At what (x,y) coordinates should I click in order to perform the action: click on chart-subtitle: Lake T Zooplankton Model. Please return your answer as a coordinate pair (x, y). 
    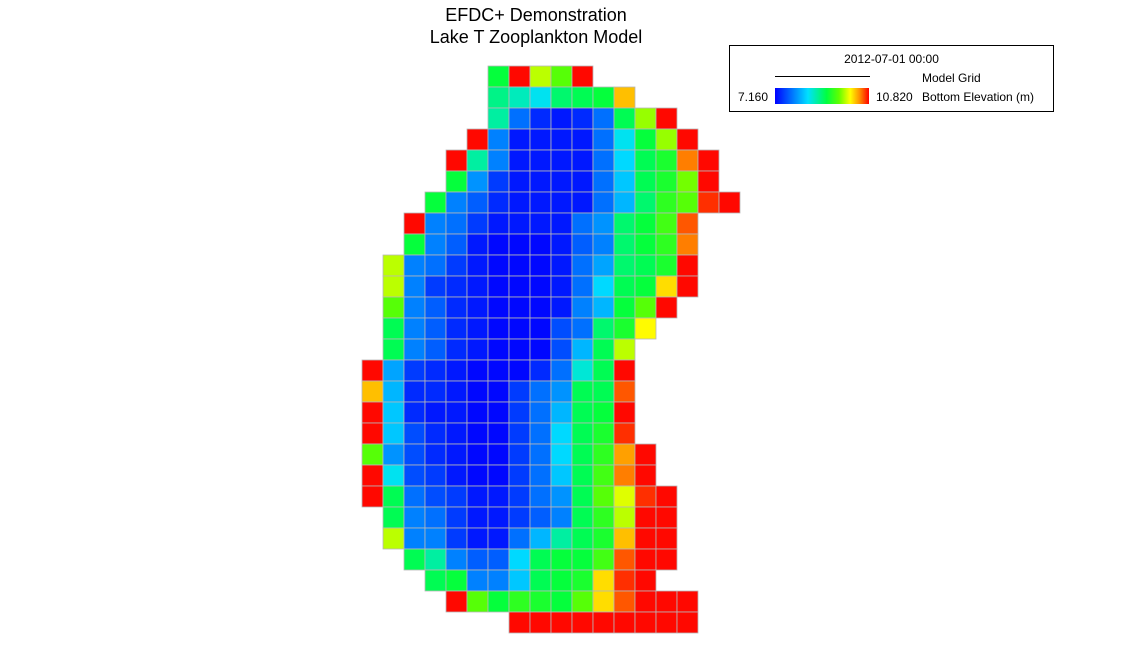
    Looking at the image, I should click on (536, 37).